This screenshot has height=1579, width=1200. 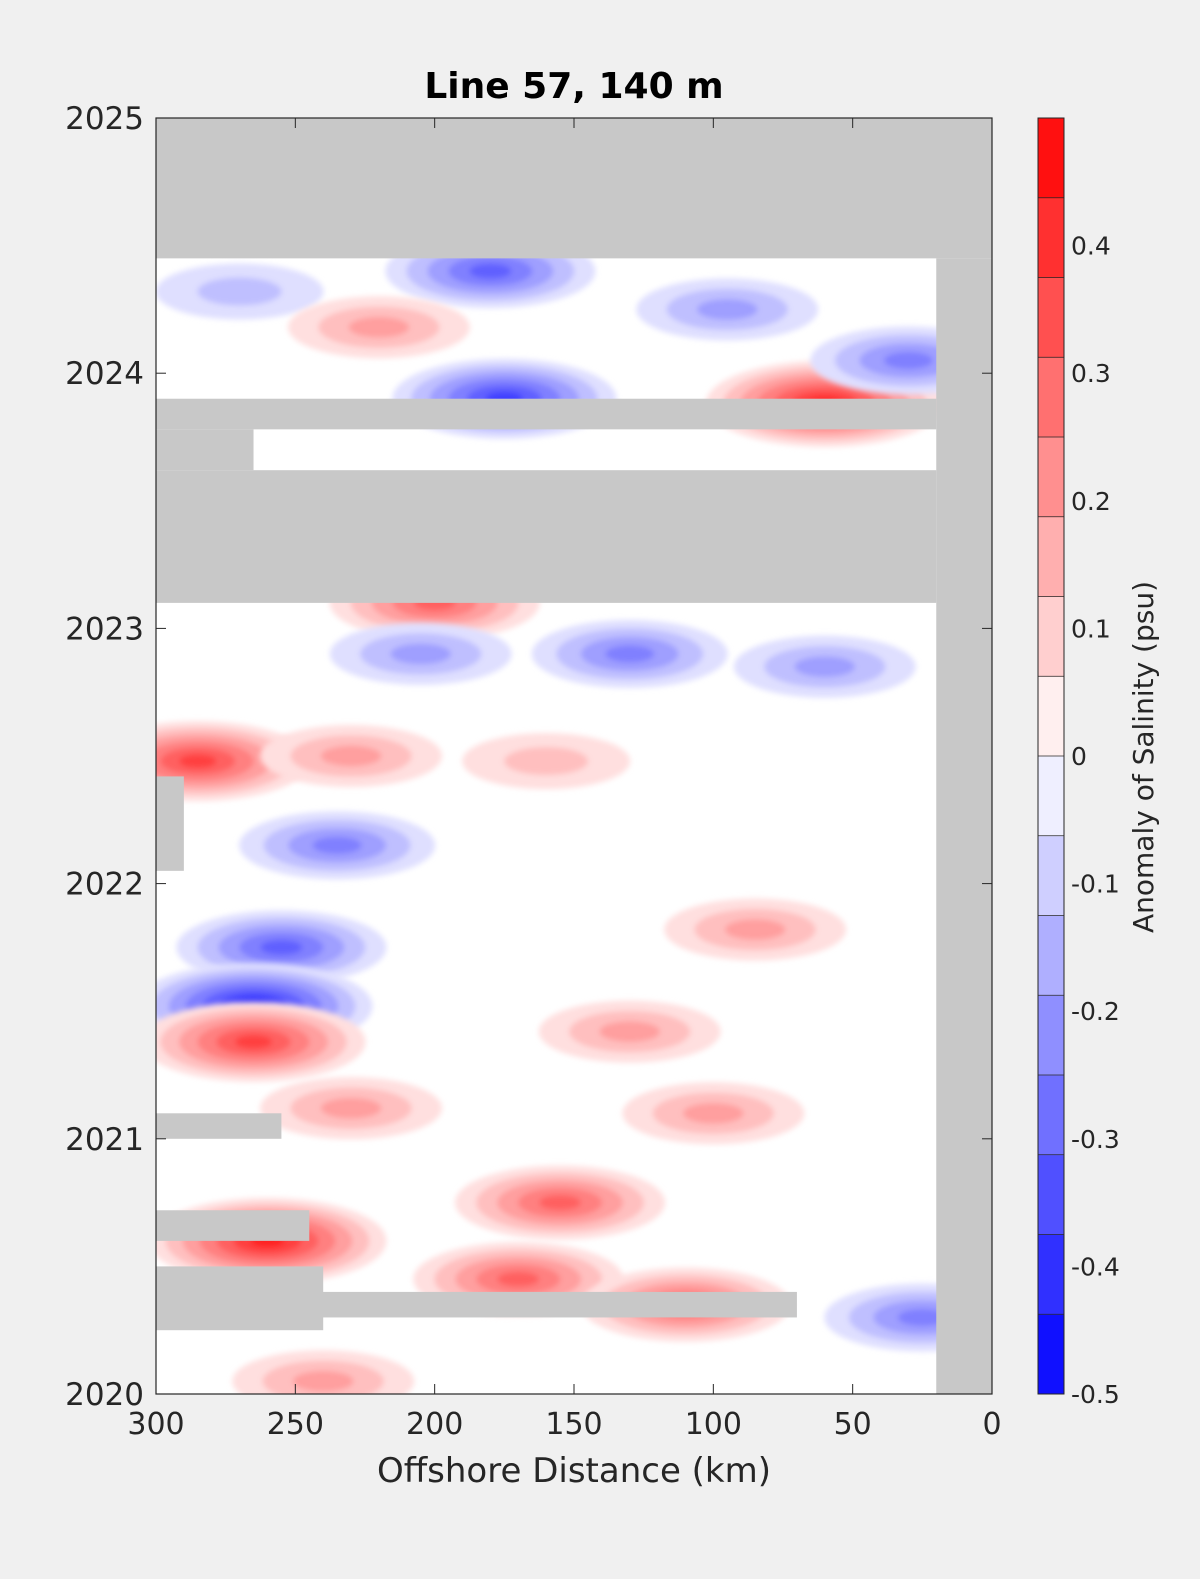 What do you see at coordinates (104, 1140) in the screenshot?
I see `y-tick-label: 2021` at bounding box center [104, 1140].